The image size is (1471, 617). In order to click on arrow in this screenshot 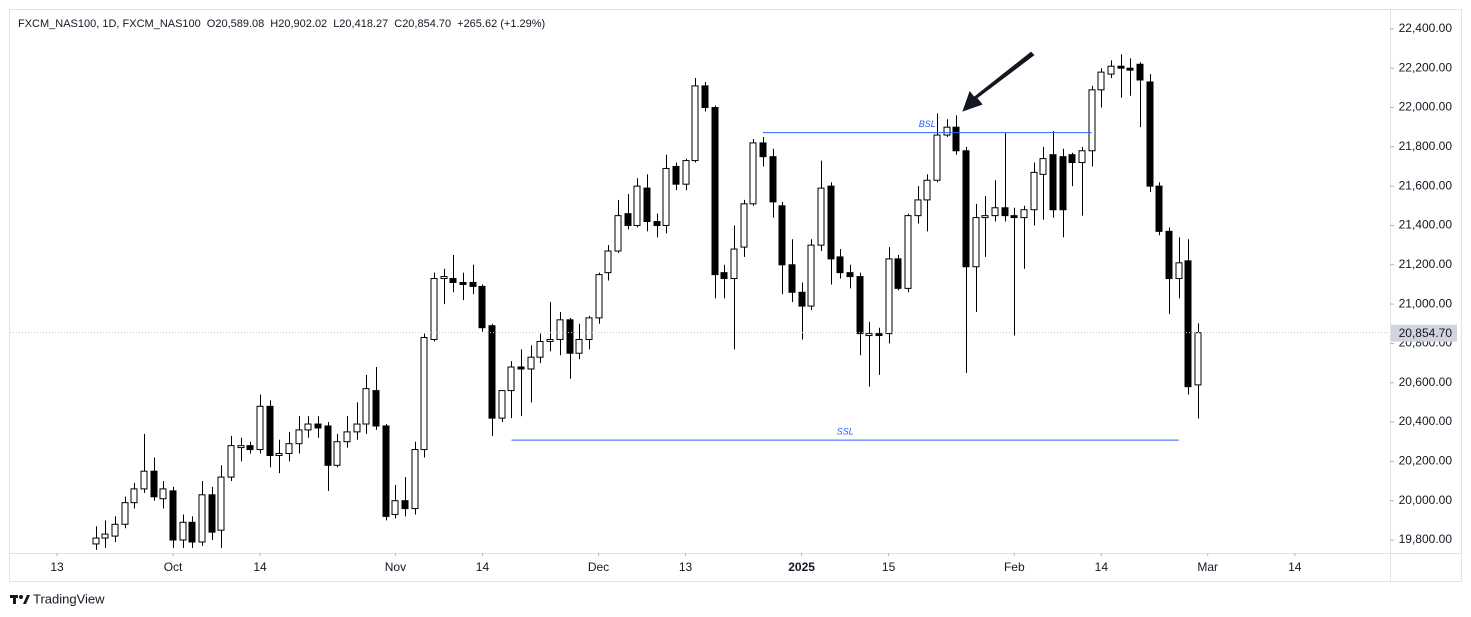, I will do `click(998, 81)`.